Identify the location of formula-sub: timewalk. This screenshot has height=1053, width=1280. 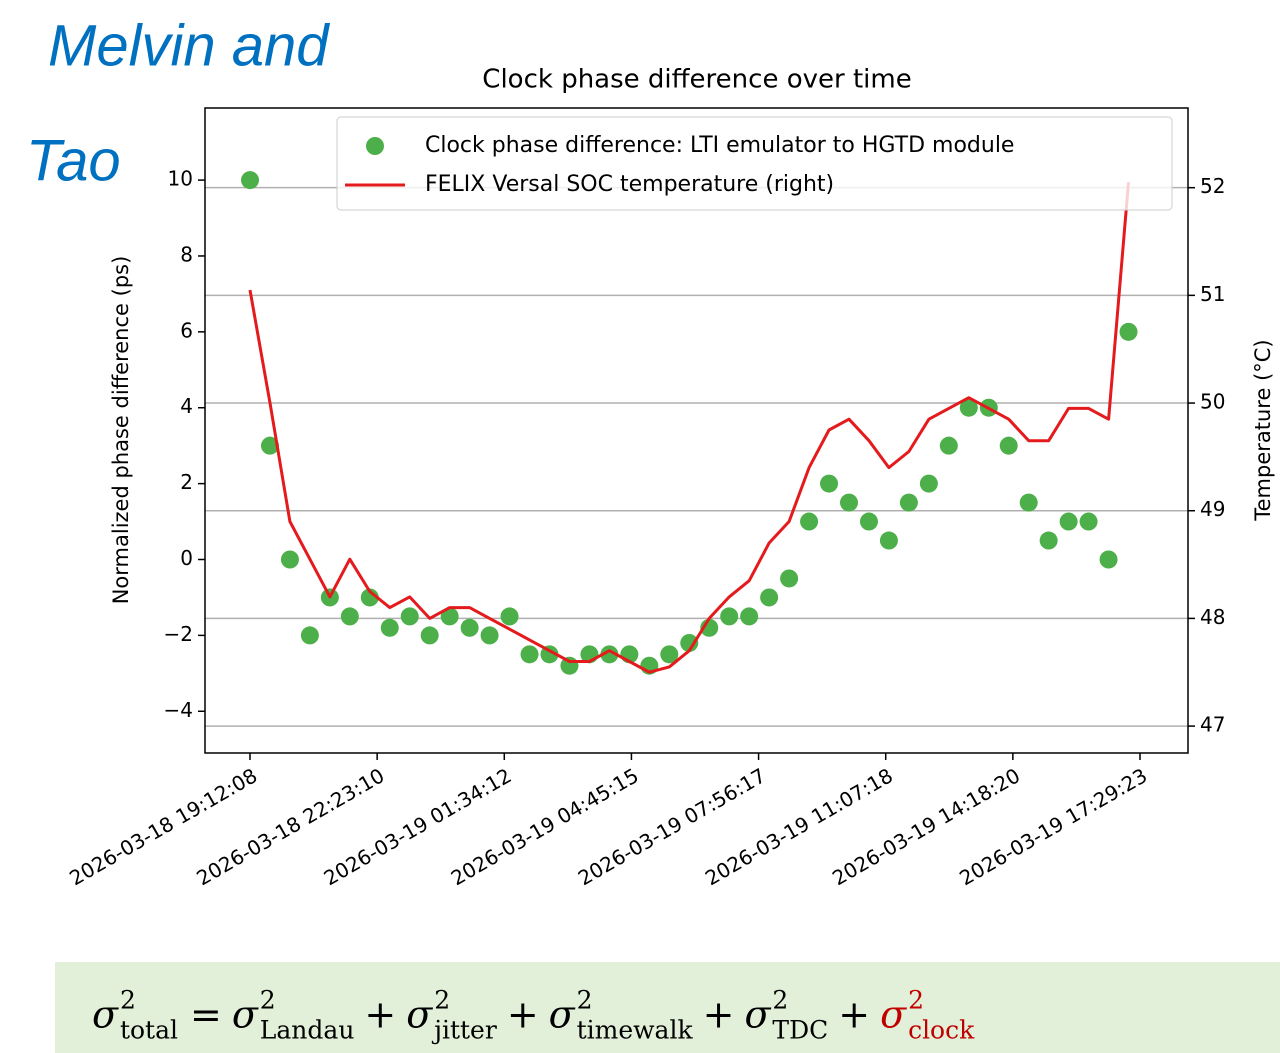
(635, 1030).